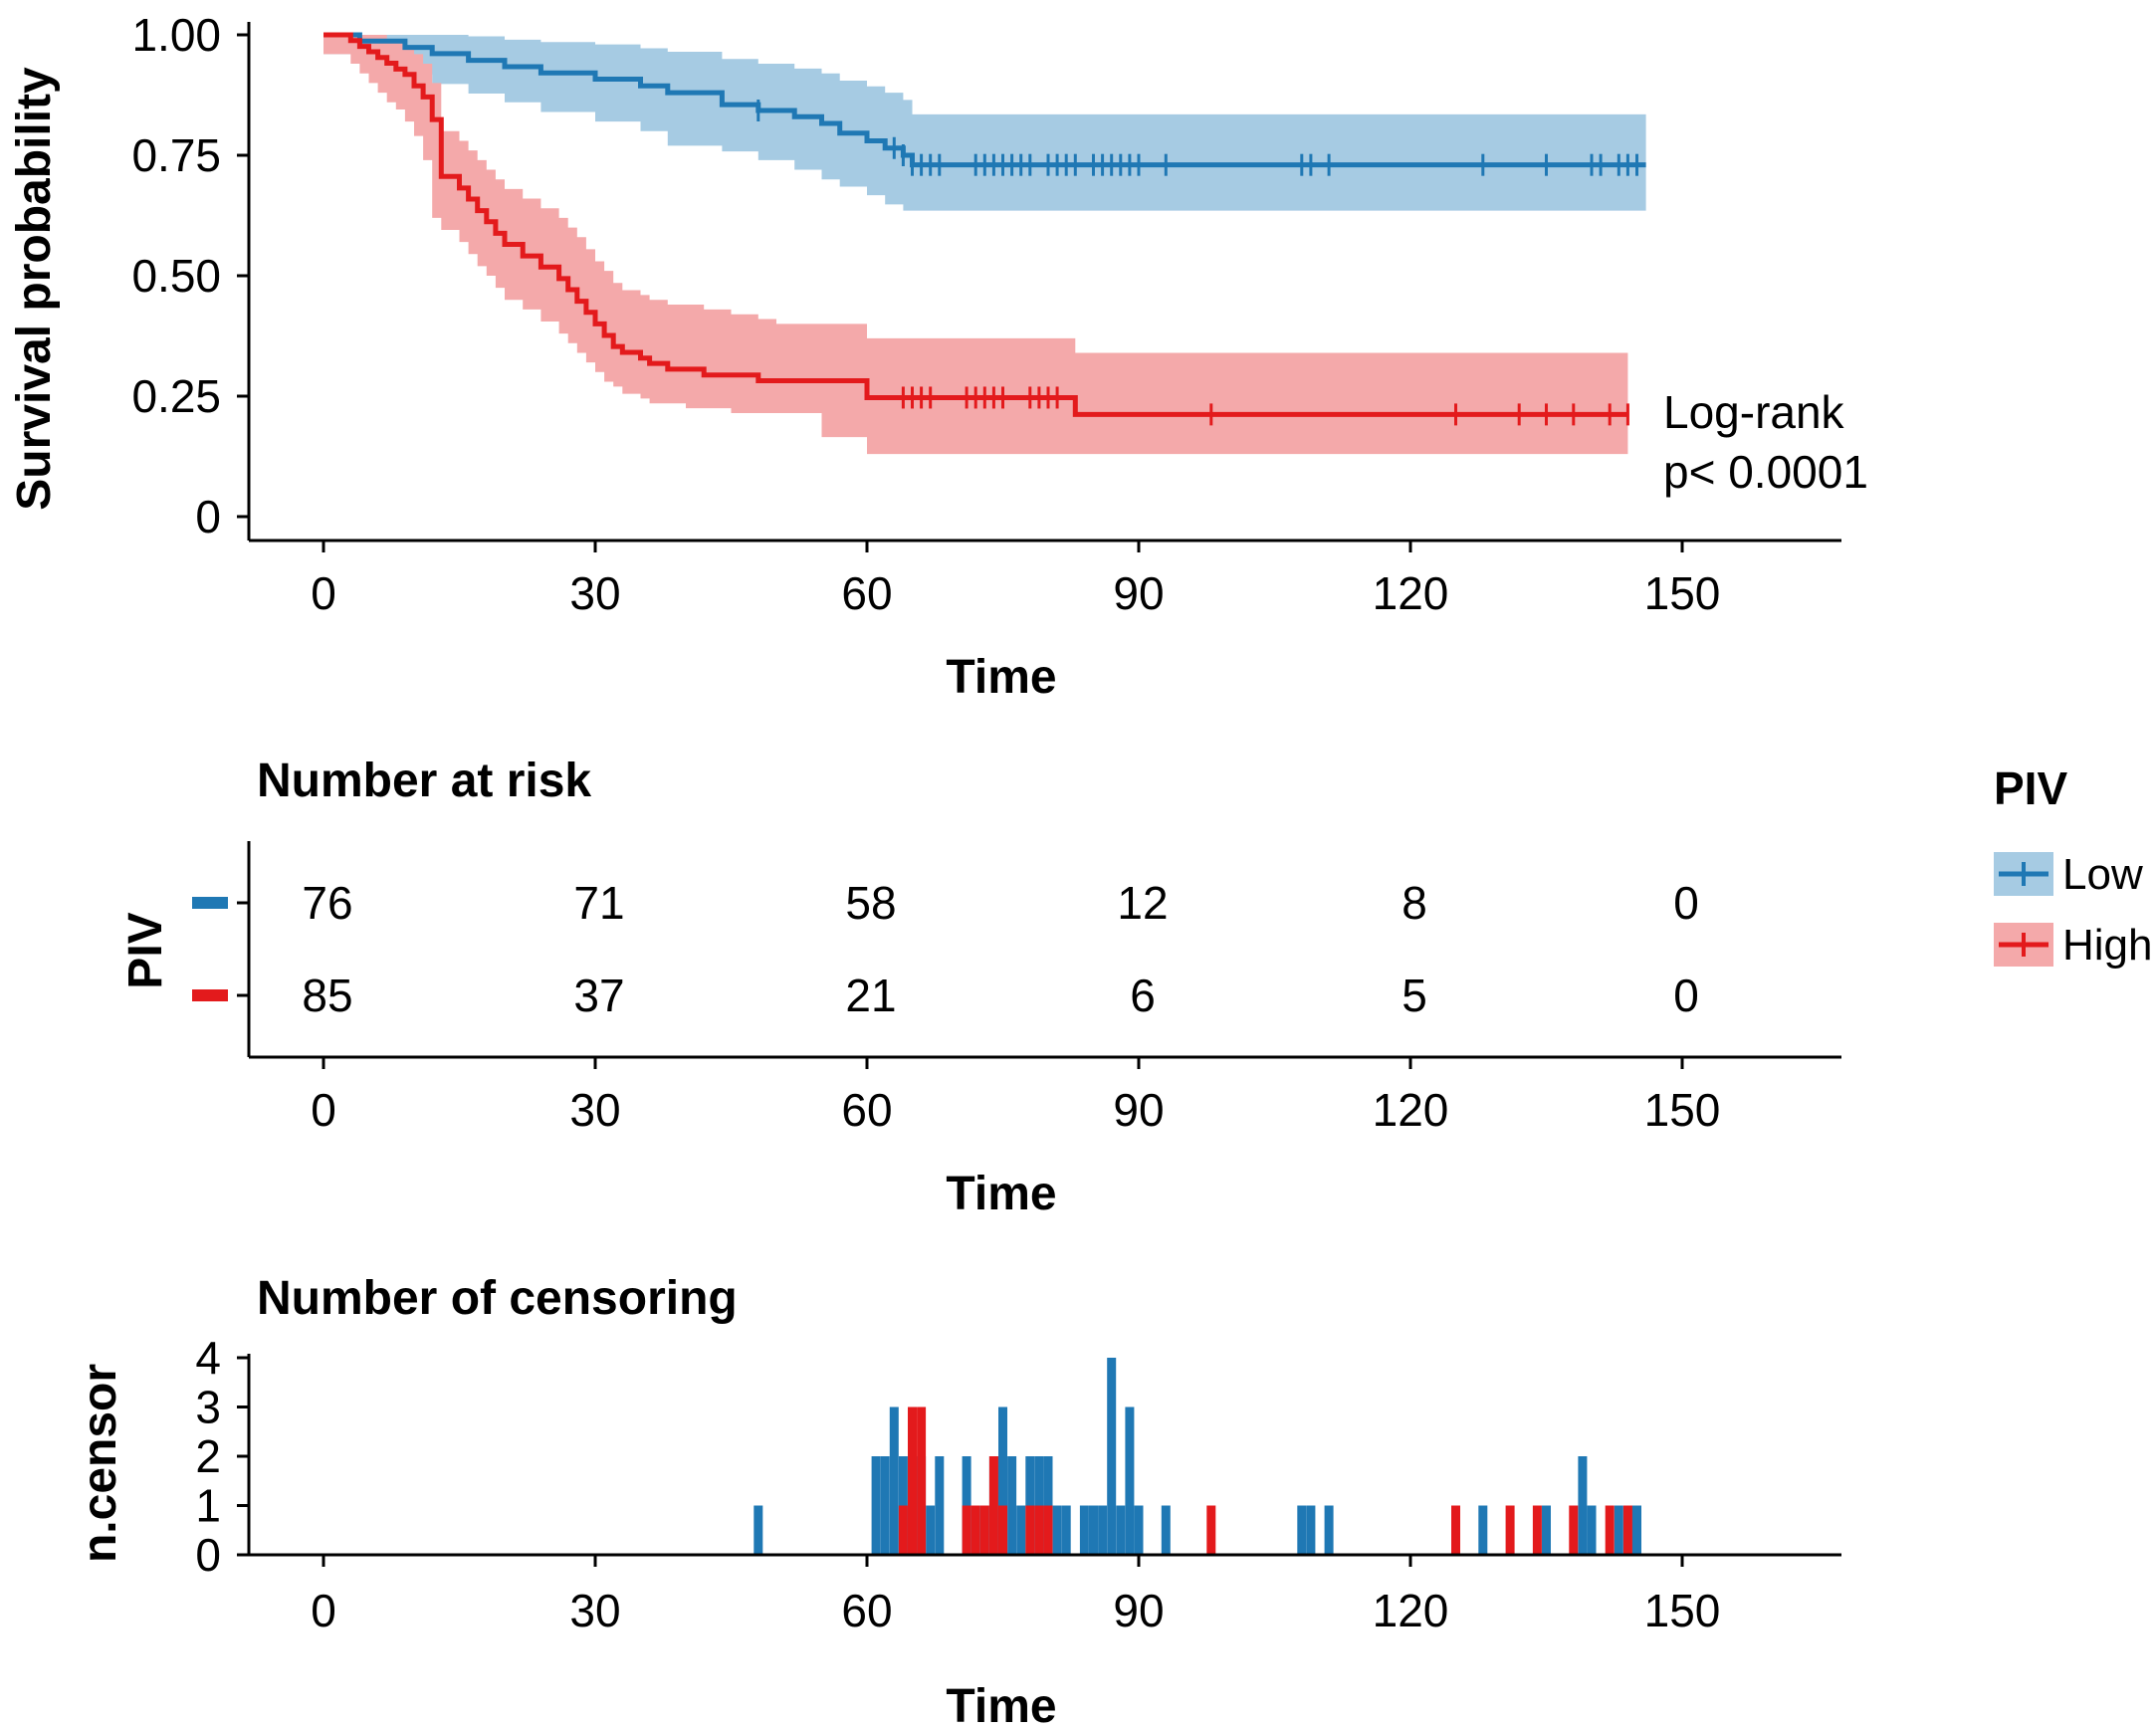  I want to click on risk-cell-low: 12, so click(1142, 903).